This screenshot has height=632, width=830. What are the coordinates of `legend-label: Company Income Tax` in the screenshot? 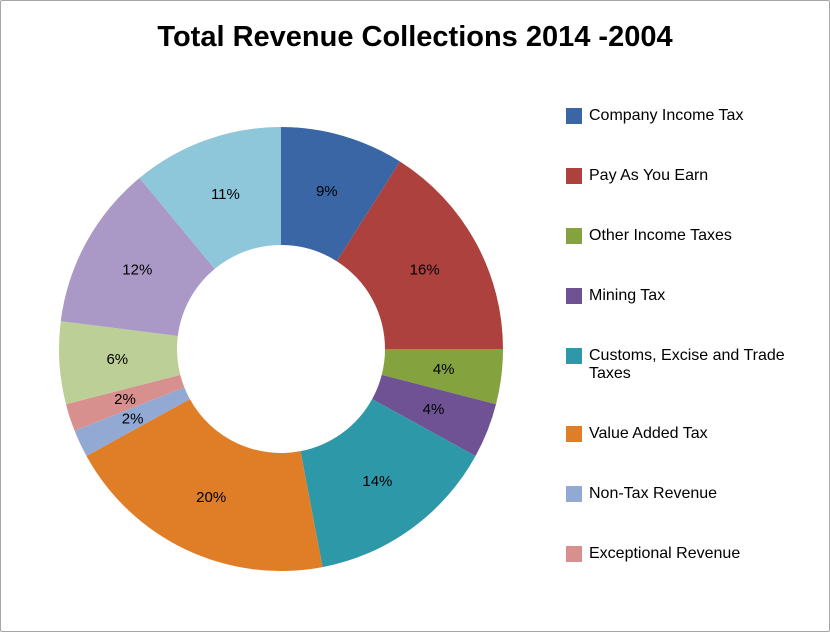 It's located at (666, 115).